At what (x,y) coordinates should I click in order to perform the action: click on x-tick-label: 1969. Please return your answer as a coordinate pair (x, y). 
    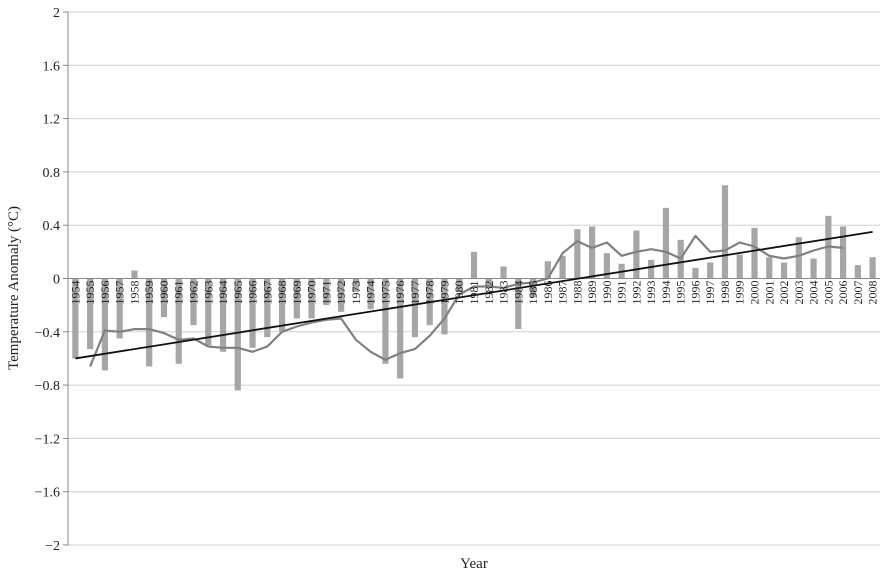
    Looking at the image, I should click on (297, 292).